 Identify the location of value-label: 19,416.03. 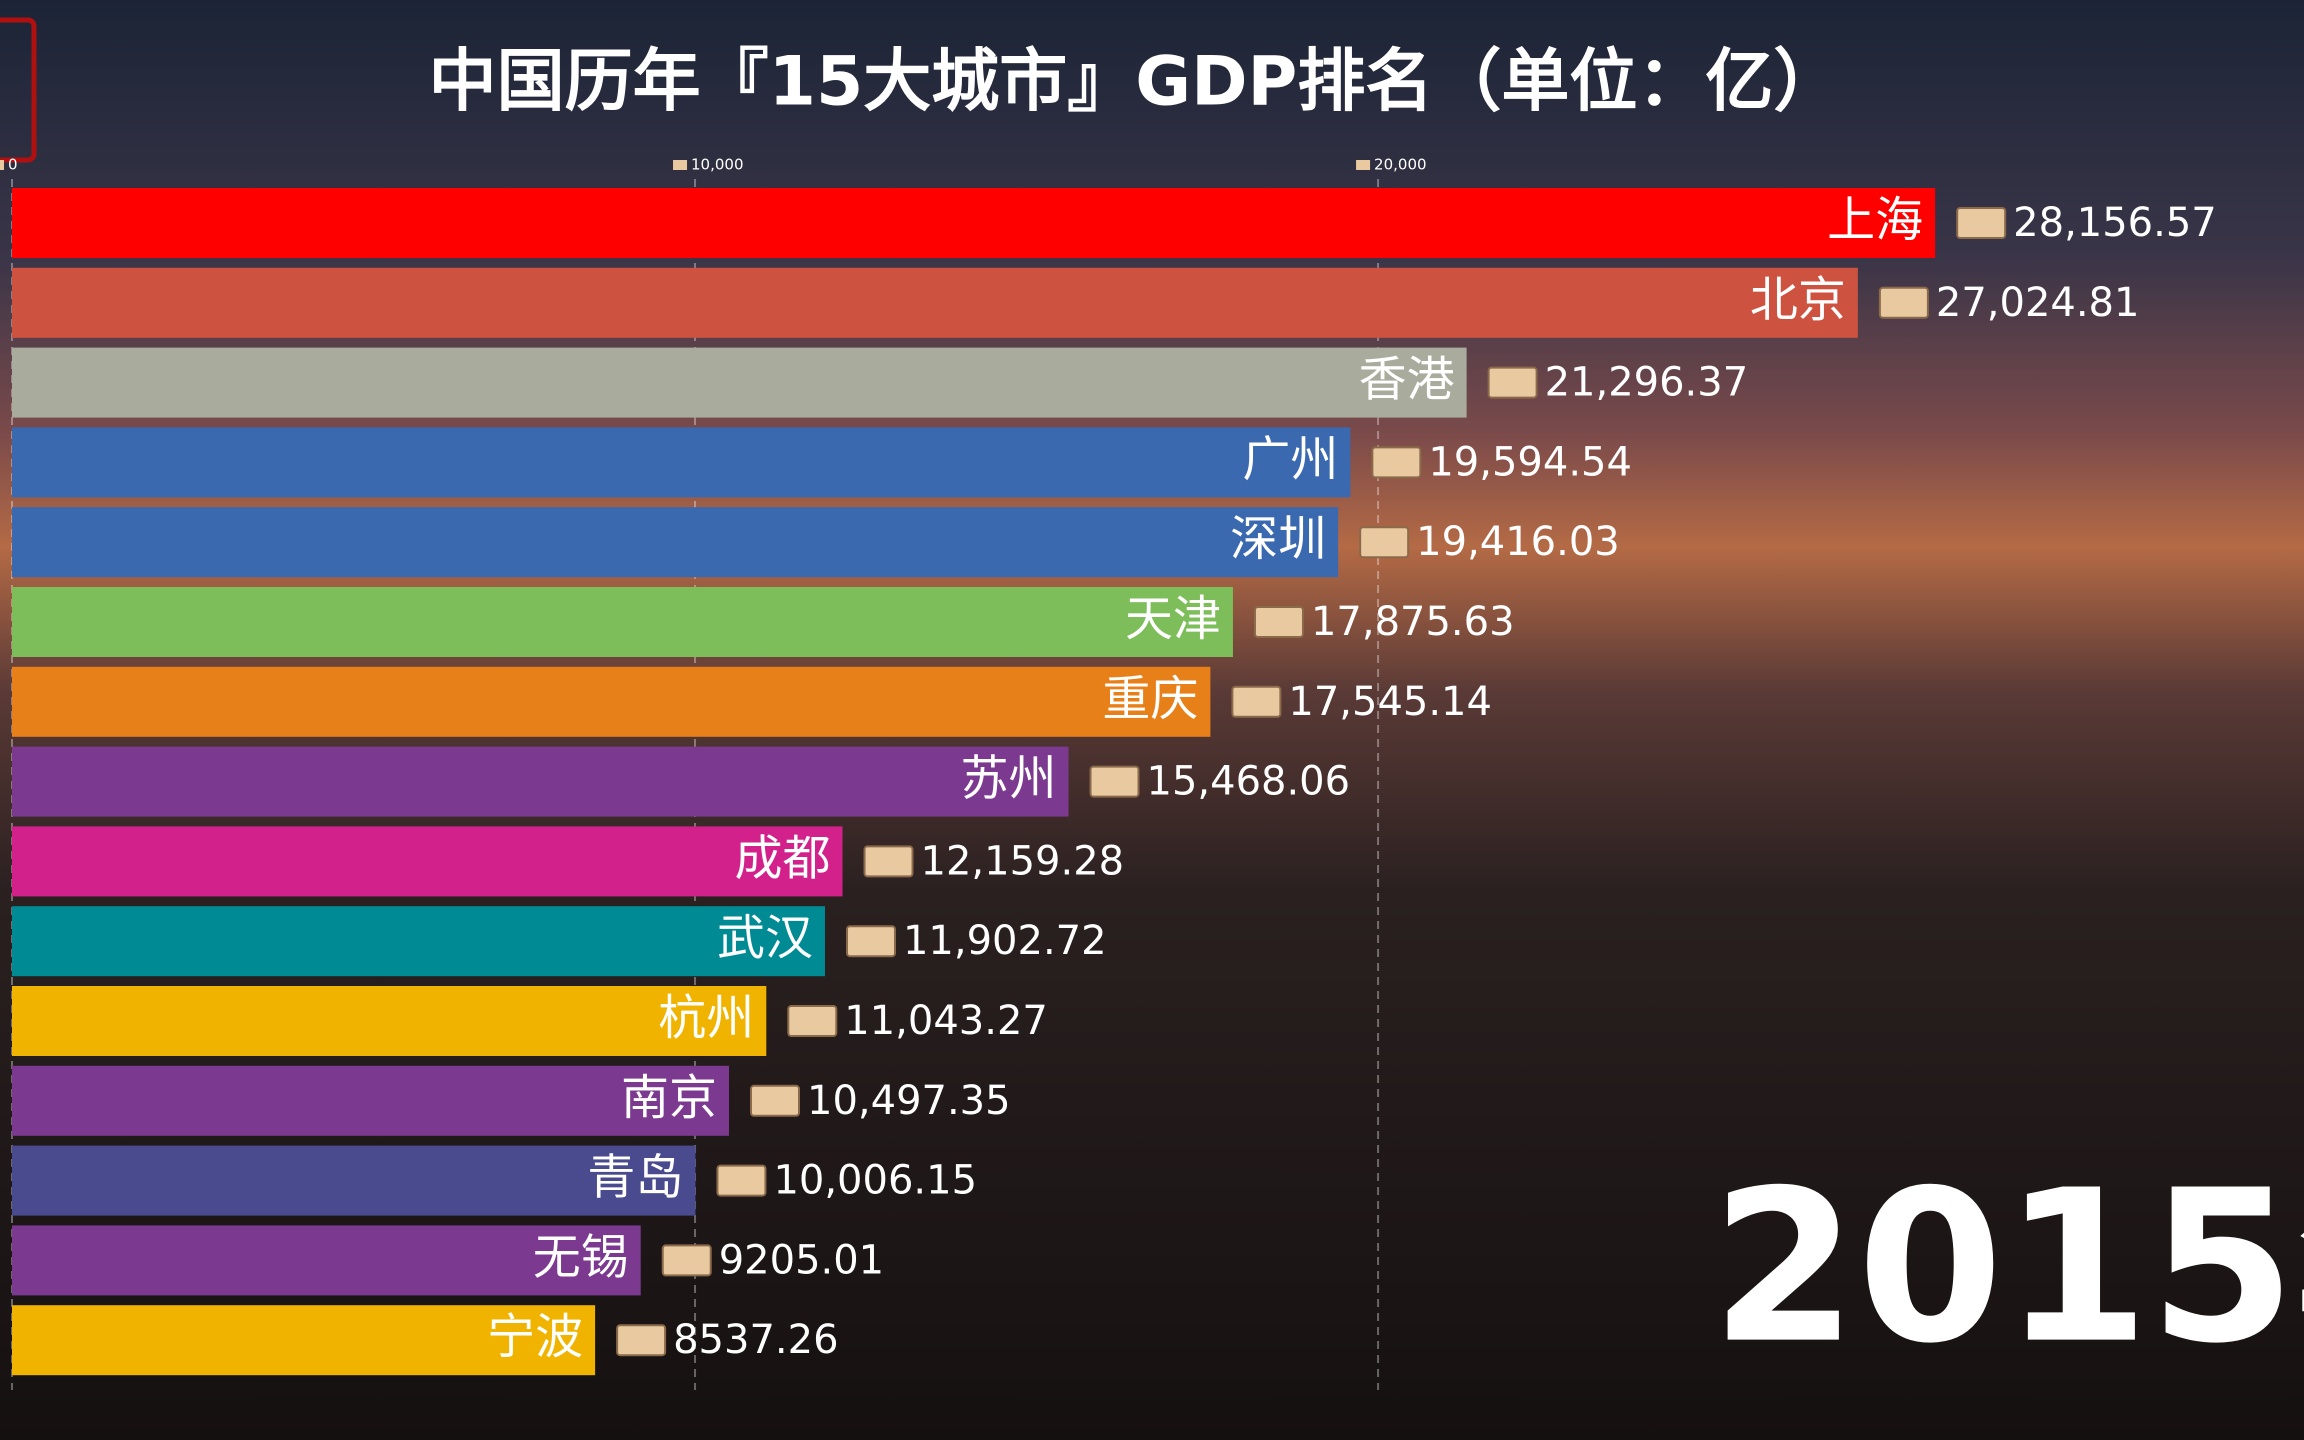
(1518, 542).